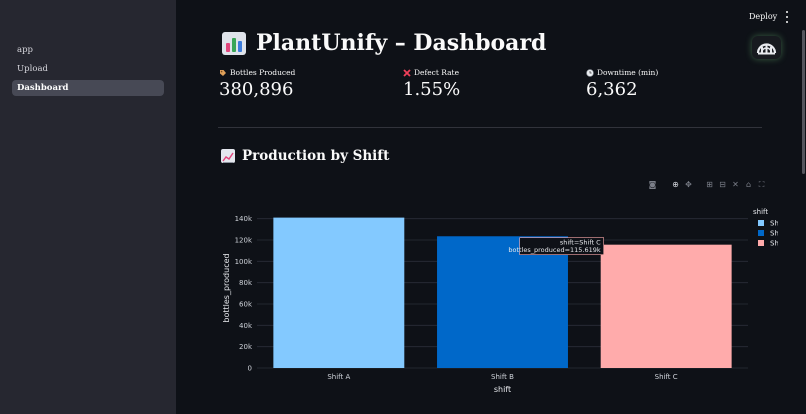  I want to click on x-tick-label: Shift C, so click(666, 377).